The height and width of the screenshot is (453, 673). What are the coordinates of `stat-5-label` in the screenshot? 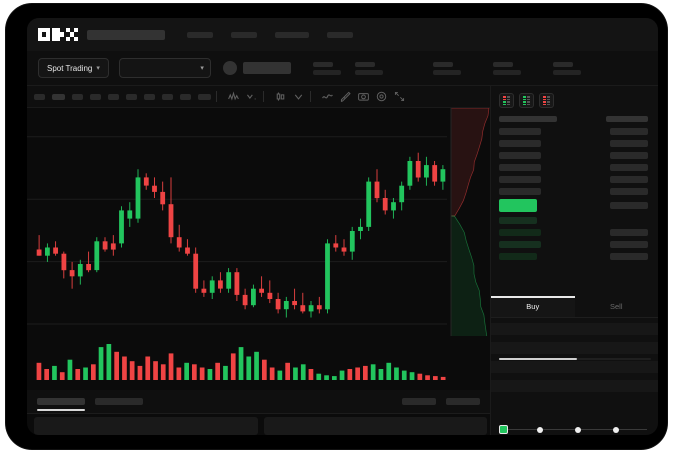 It's located at (562, 64).